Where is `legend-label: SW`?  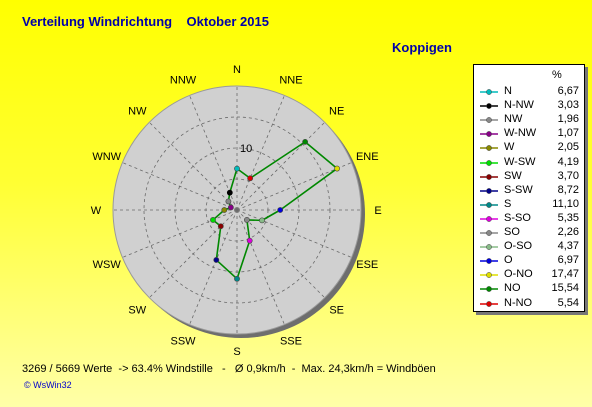
legend-label: SW is located at coordinates (513, 175).